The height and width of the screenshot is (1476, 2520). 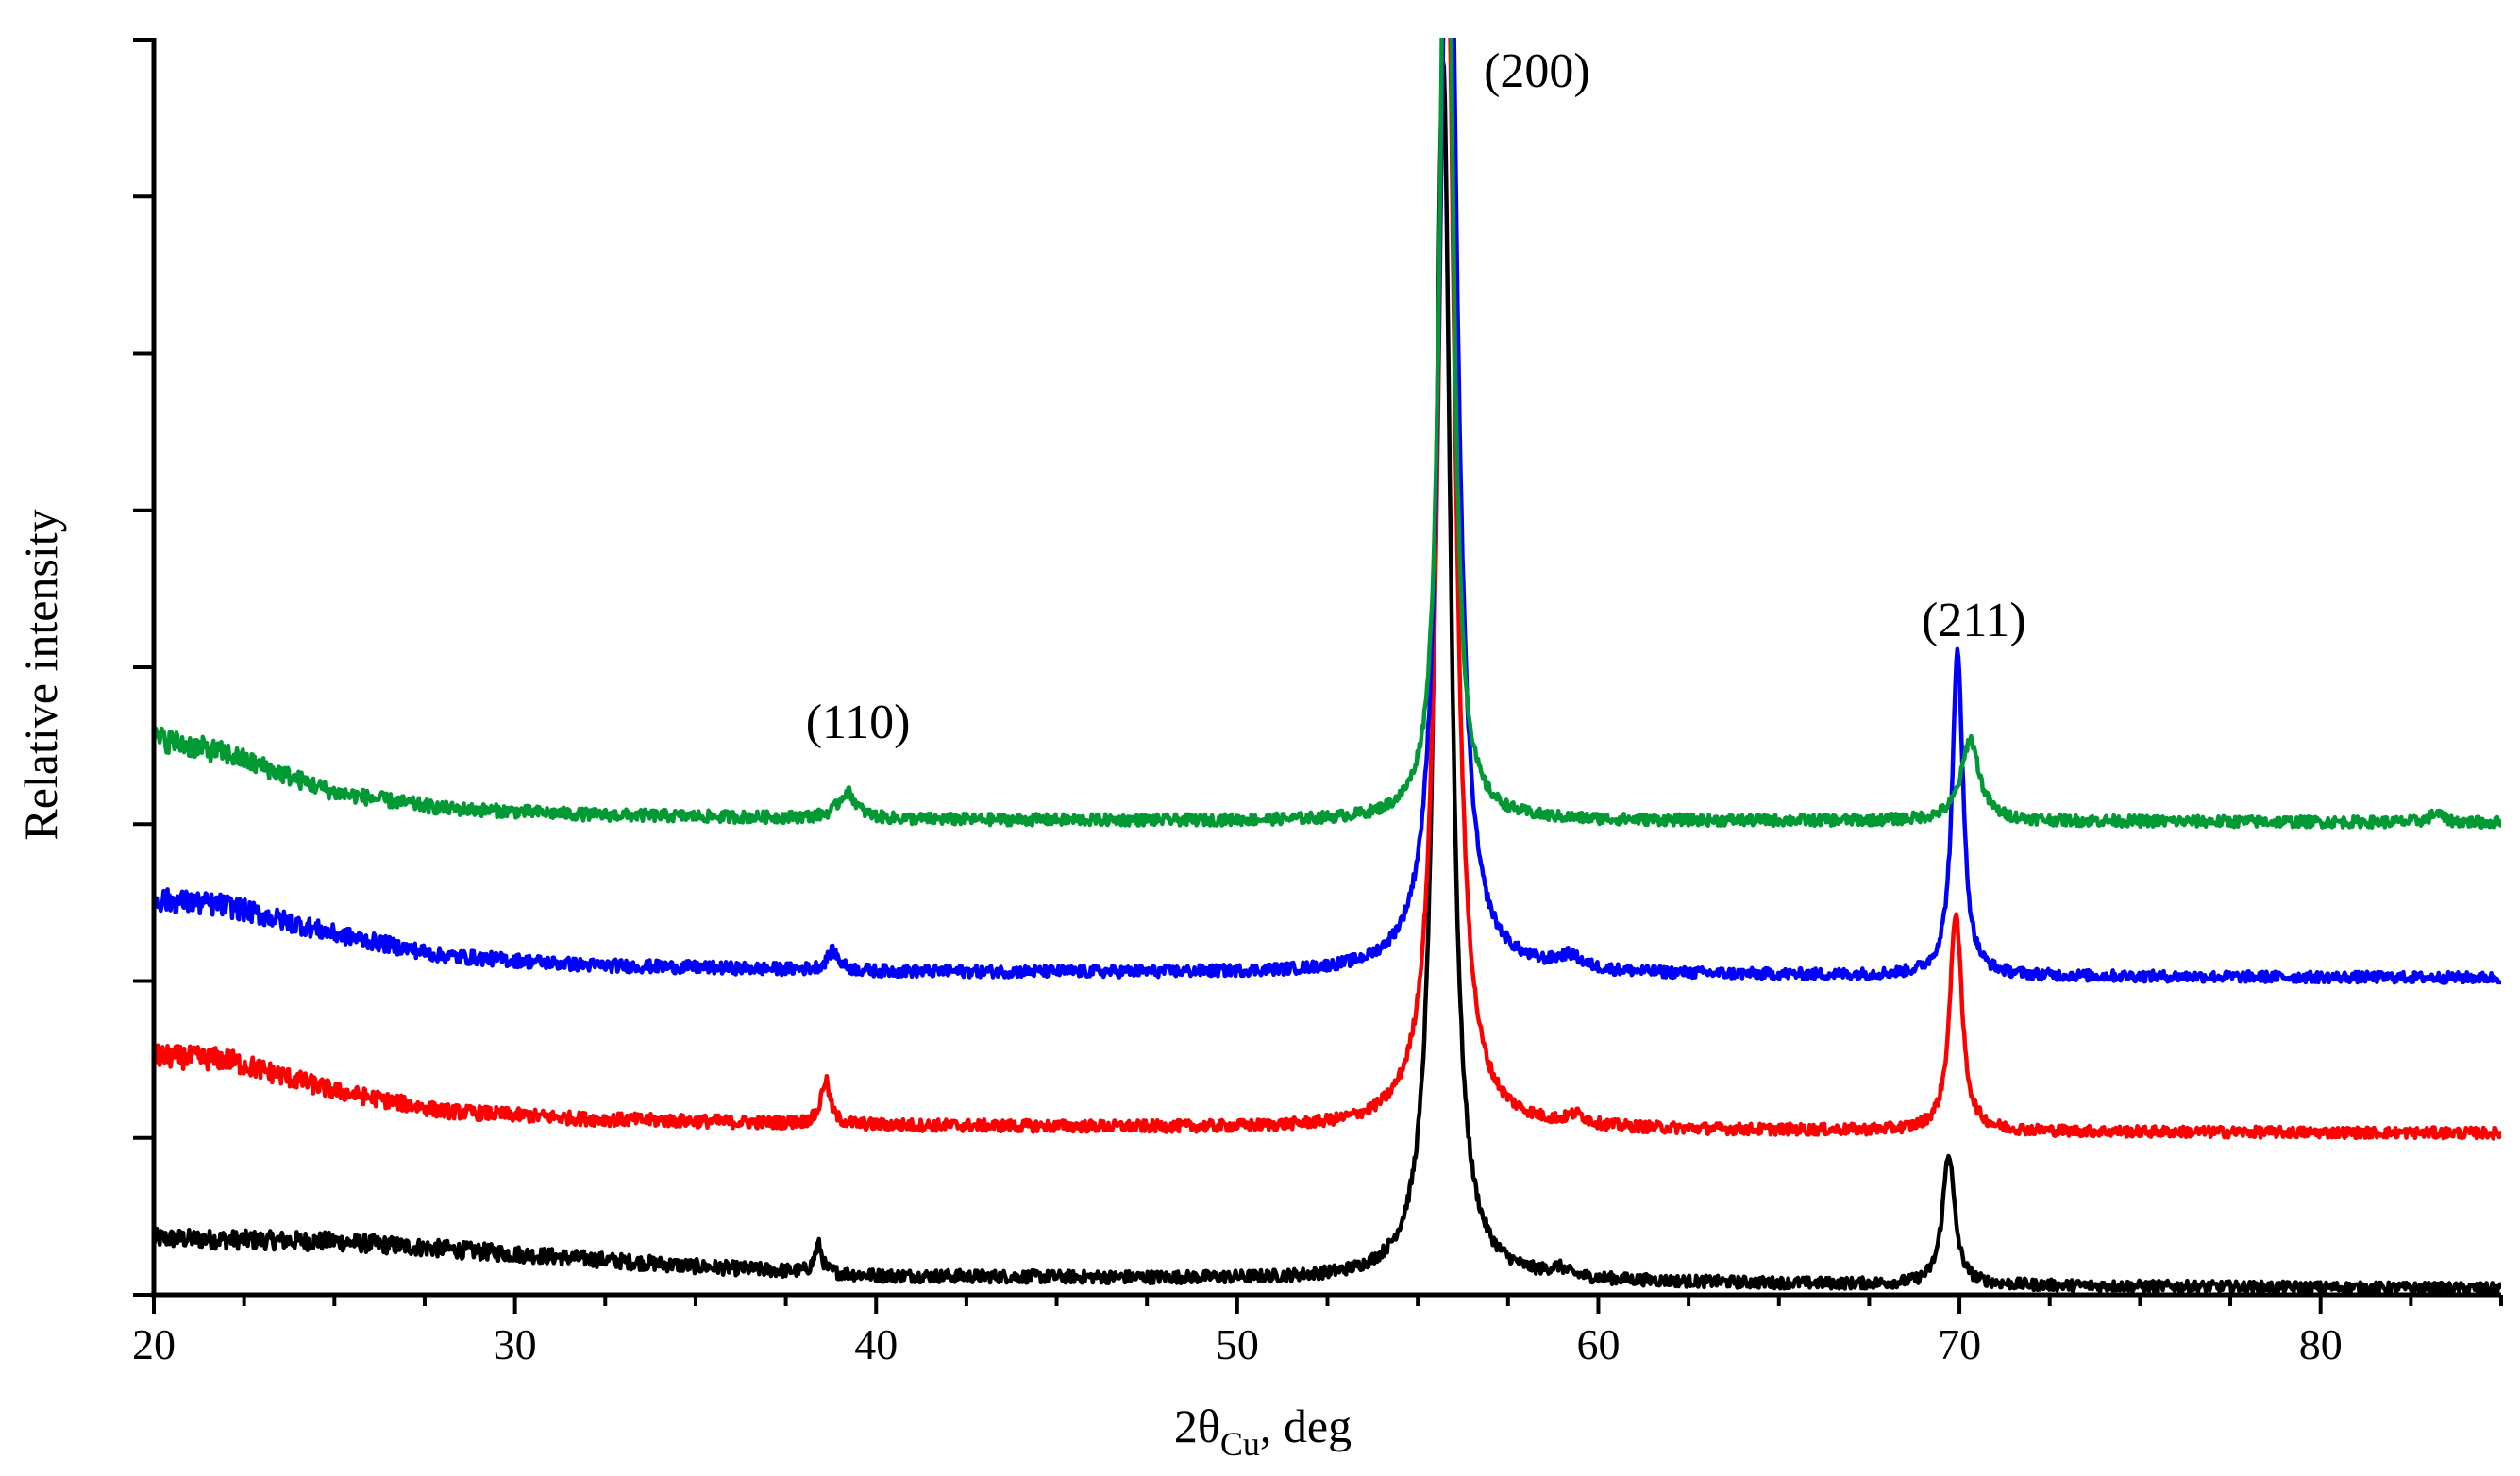 What do you see at coordinates (1237, 1344) in the screenshot?
I see `x-tick-label: 50` at bounding box center [1237, 1344].